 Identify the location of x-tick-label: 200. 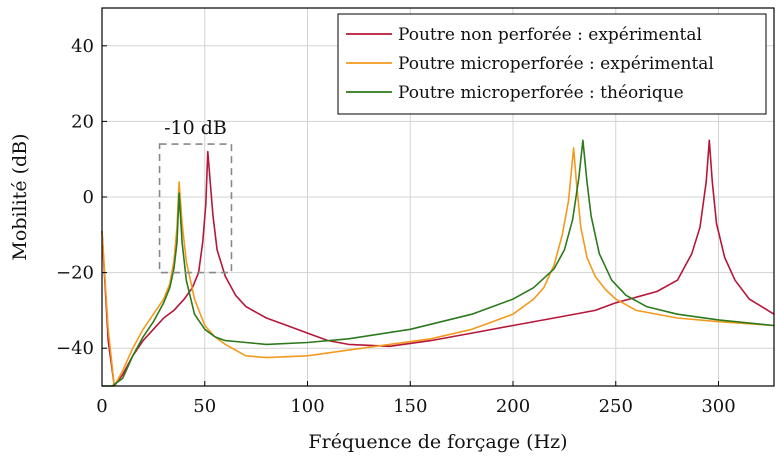
(513, 406).